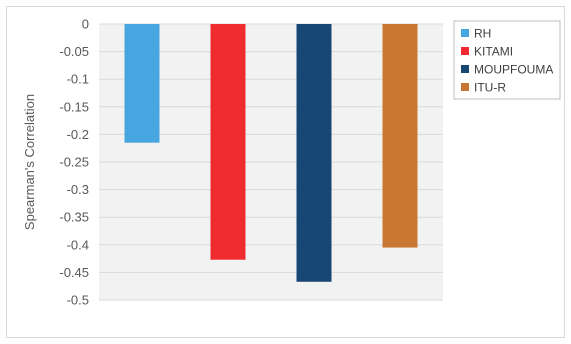 Image resolution: width=571 pixels, height=344 pixels. What do you see at coordinates (314, 153) in the screenshot?
I see `bar-moupfouma` at bounding box center [314, 153].